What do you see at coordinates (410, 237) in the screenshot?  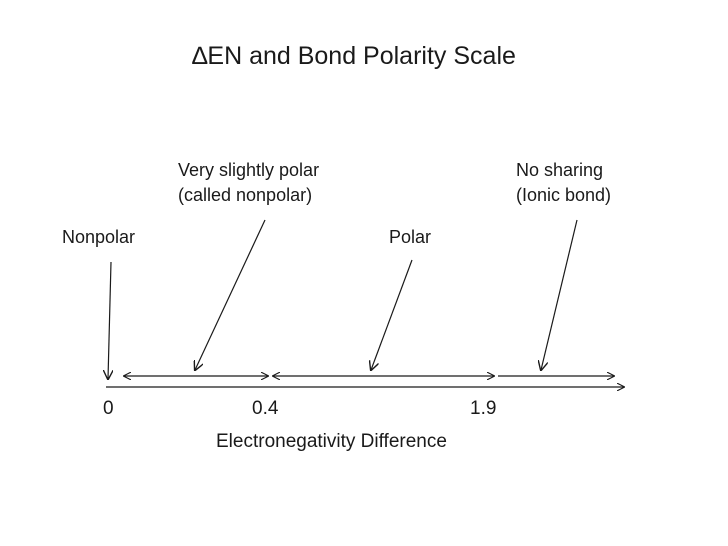 I see `polar-label: Polar` at bounding box center [410, 237].